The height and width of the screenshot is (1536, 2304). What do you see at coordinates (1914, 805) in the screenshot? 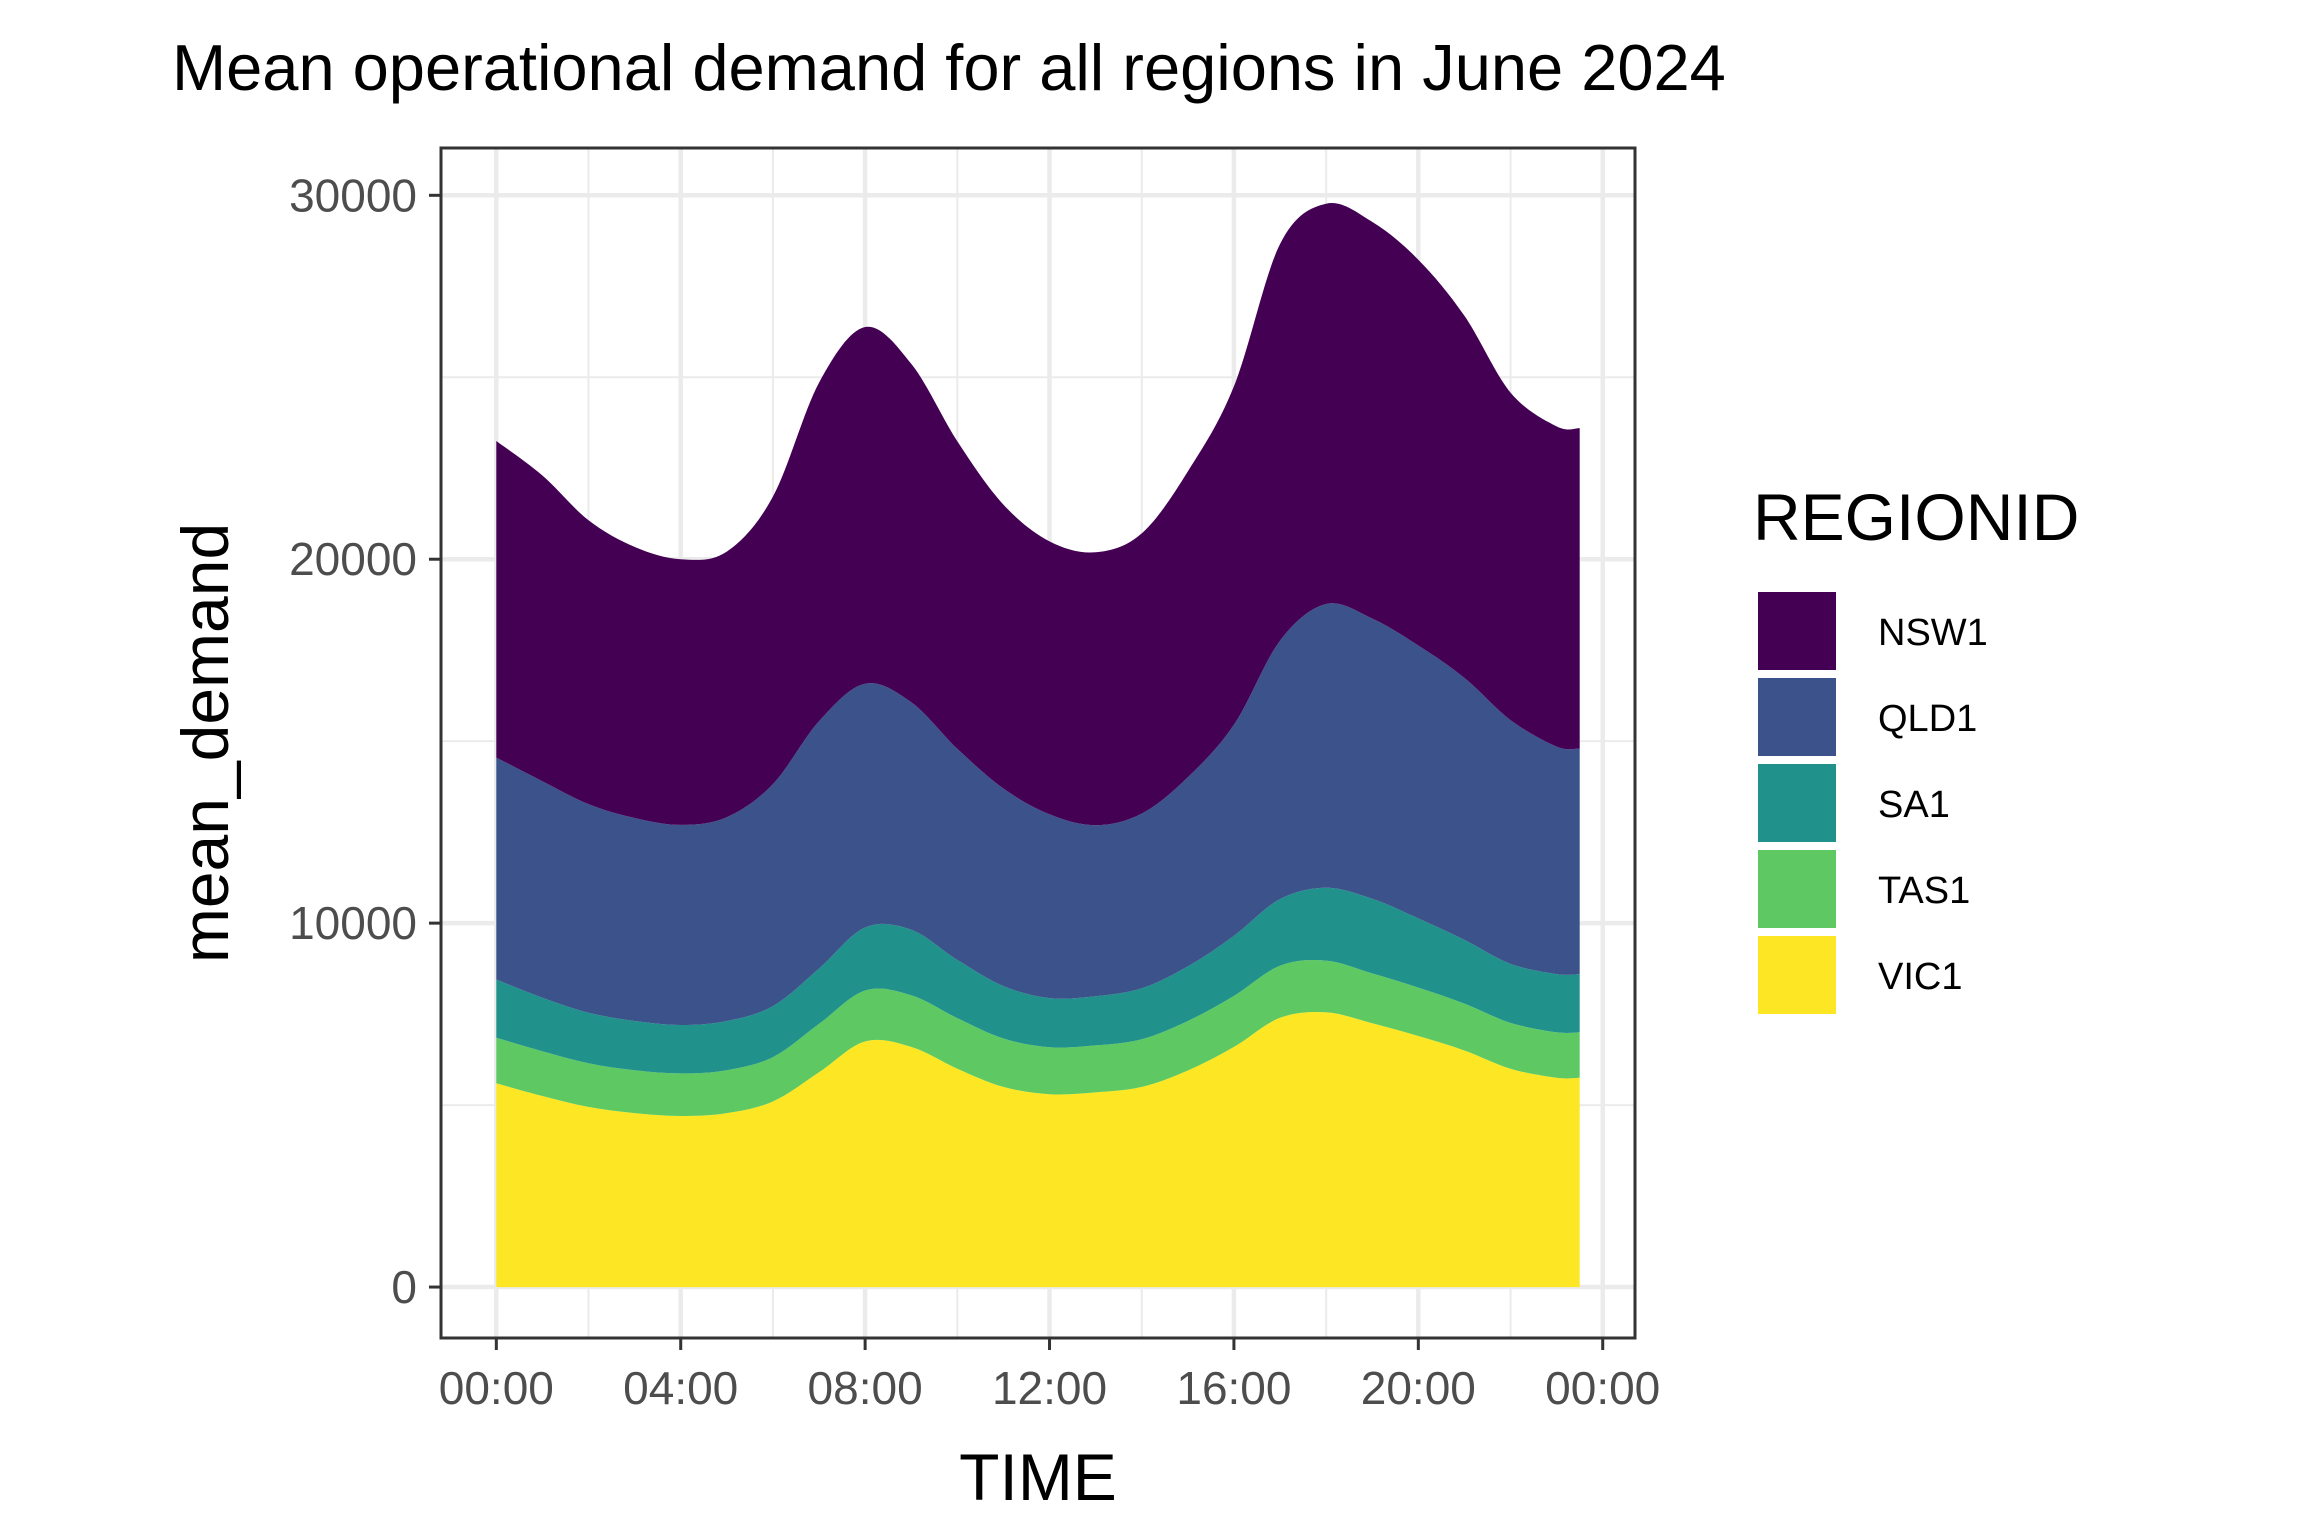
I see `legend-label-sa1: SA1` at bounding box center [1914, 805].